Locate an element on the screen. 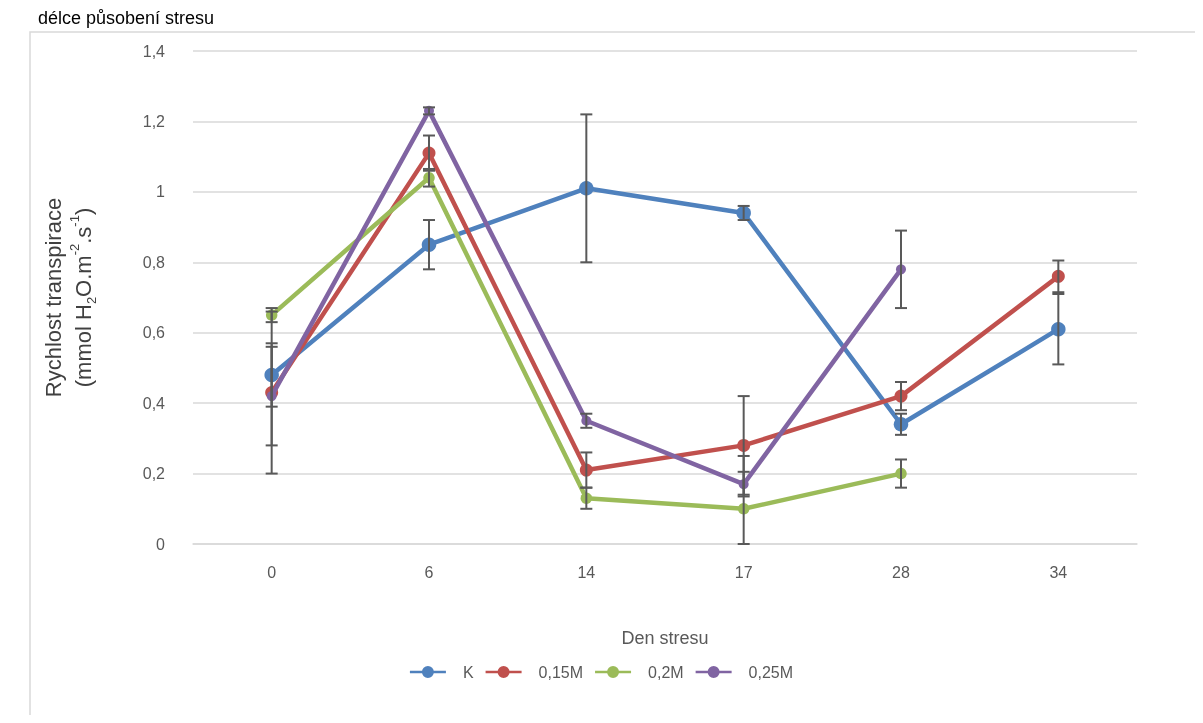  x-tick-label: 14 is located at coordinates (586, 572).